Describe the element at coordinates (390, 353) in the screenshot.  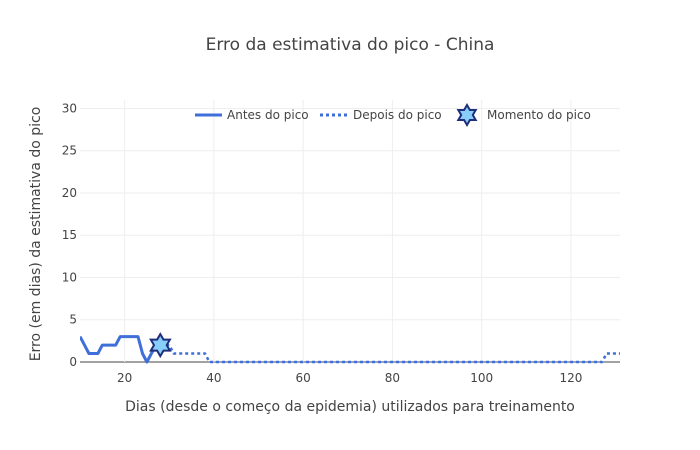
I see `series-line-after-peak` at that location.